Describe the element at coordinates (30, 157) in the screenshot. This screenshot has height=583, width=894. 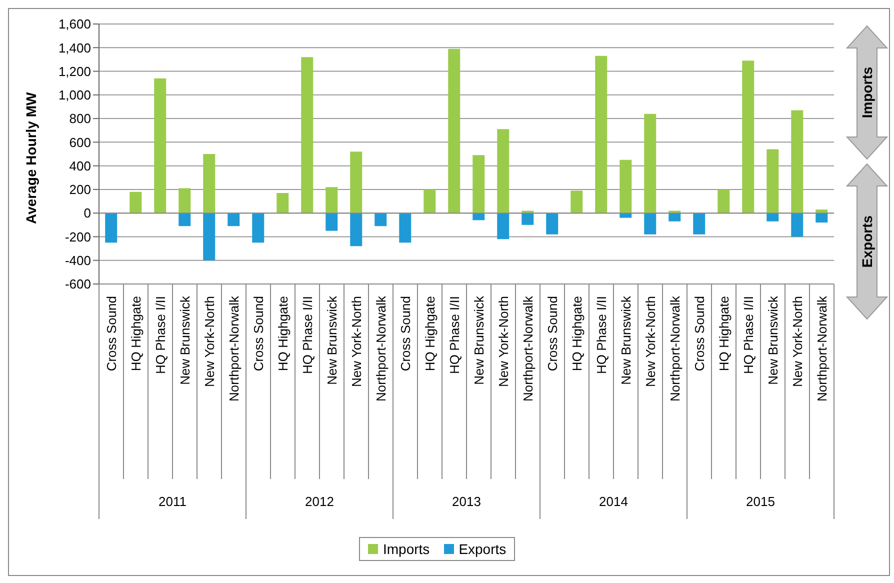
I see `y-axis-title: Average Hourly MW` at that location.